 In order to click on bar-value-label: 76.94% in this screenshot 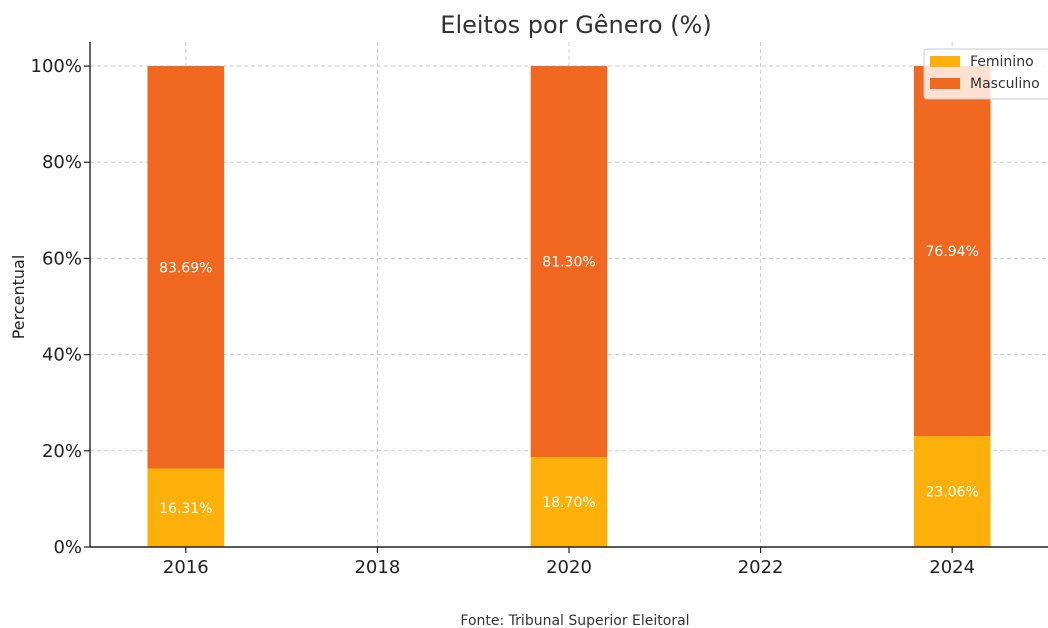, I will do `click(952, 252)`.